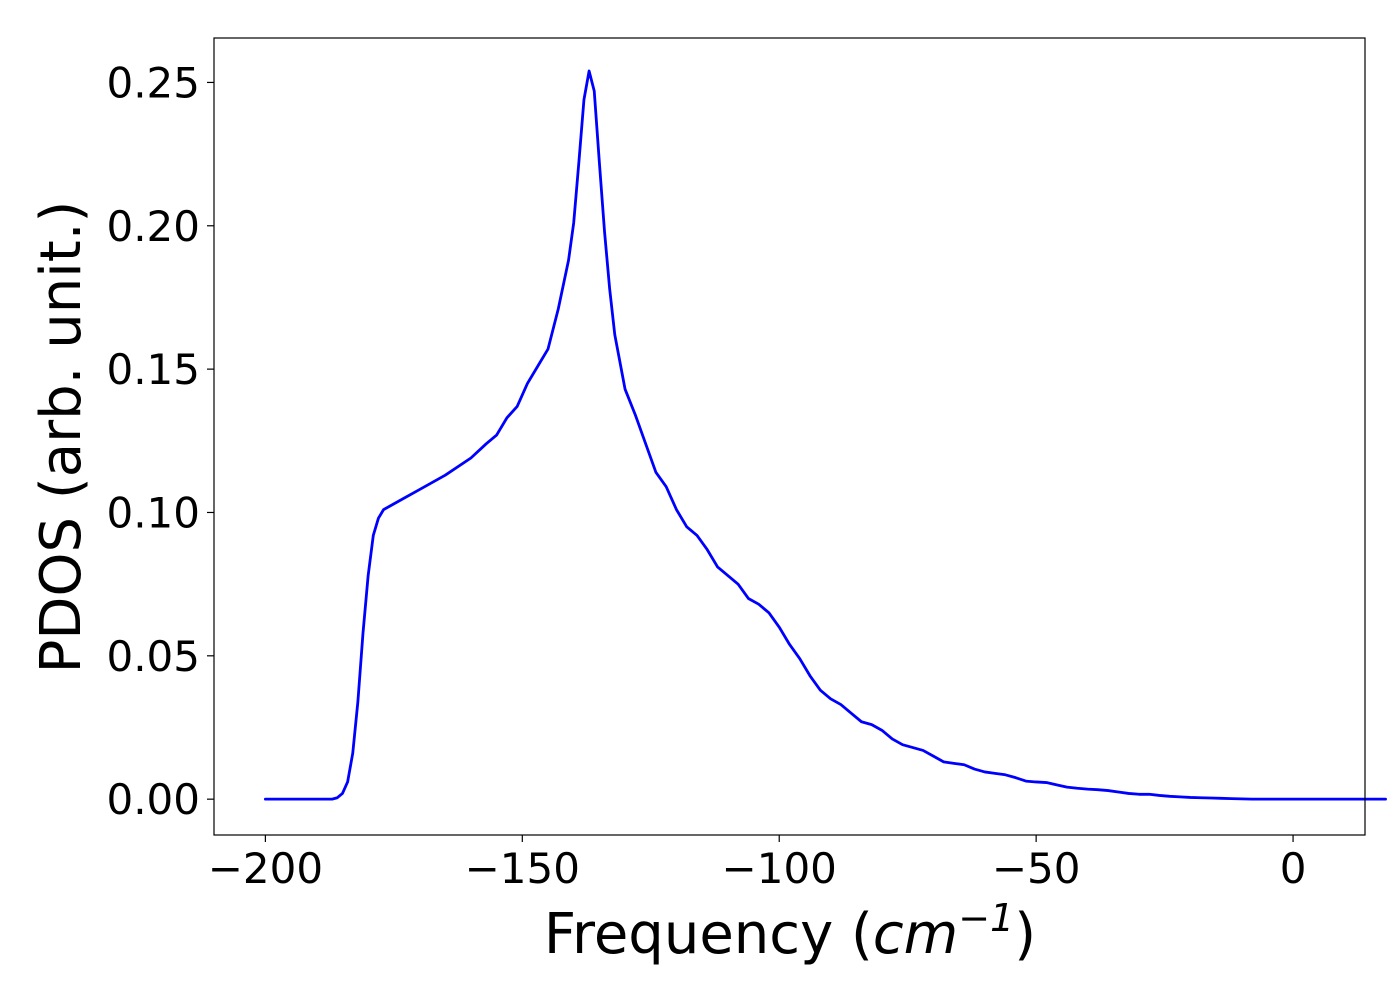 The height and width of the screenshot is (1000, 1400). What do you see at coordinates (153, 656) in the screenshot?
I see `y-tick-label: 0.05` at bounding box center [153, 656].